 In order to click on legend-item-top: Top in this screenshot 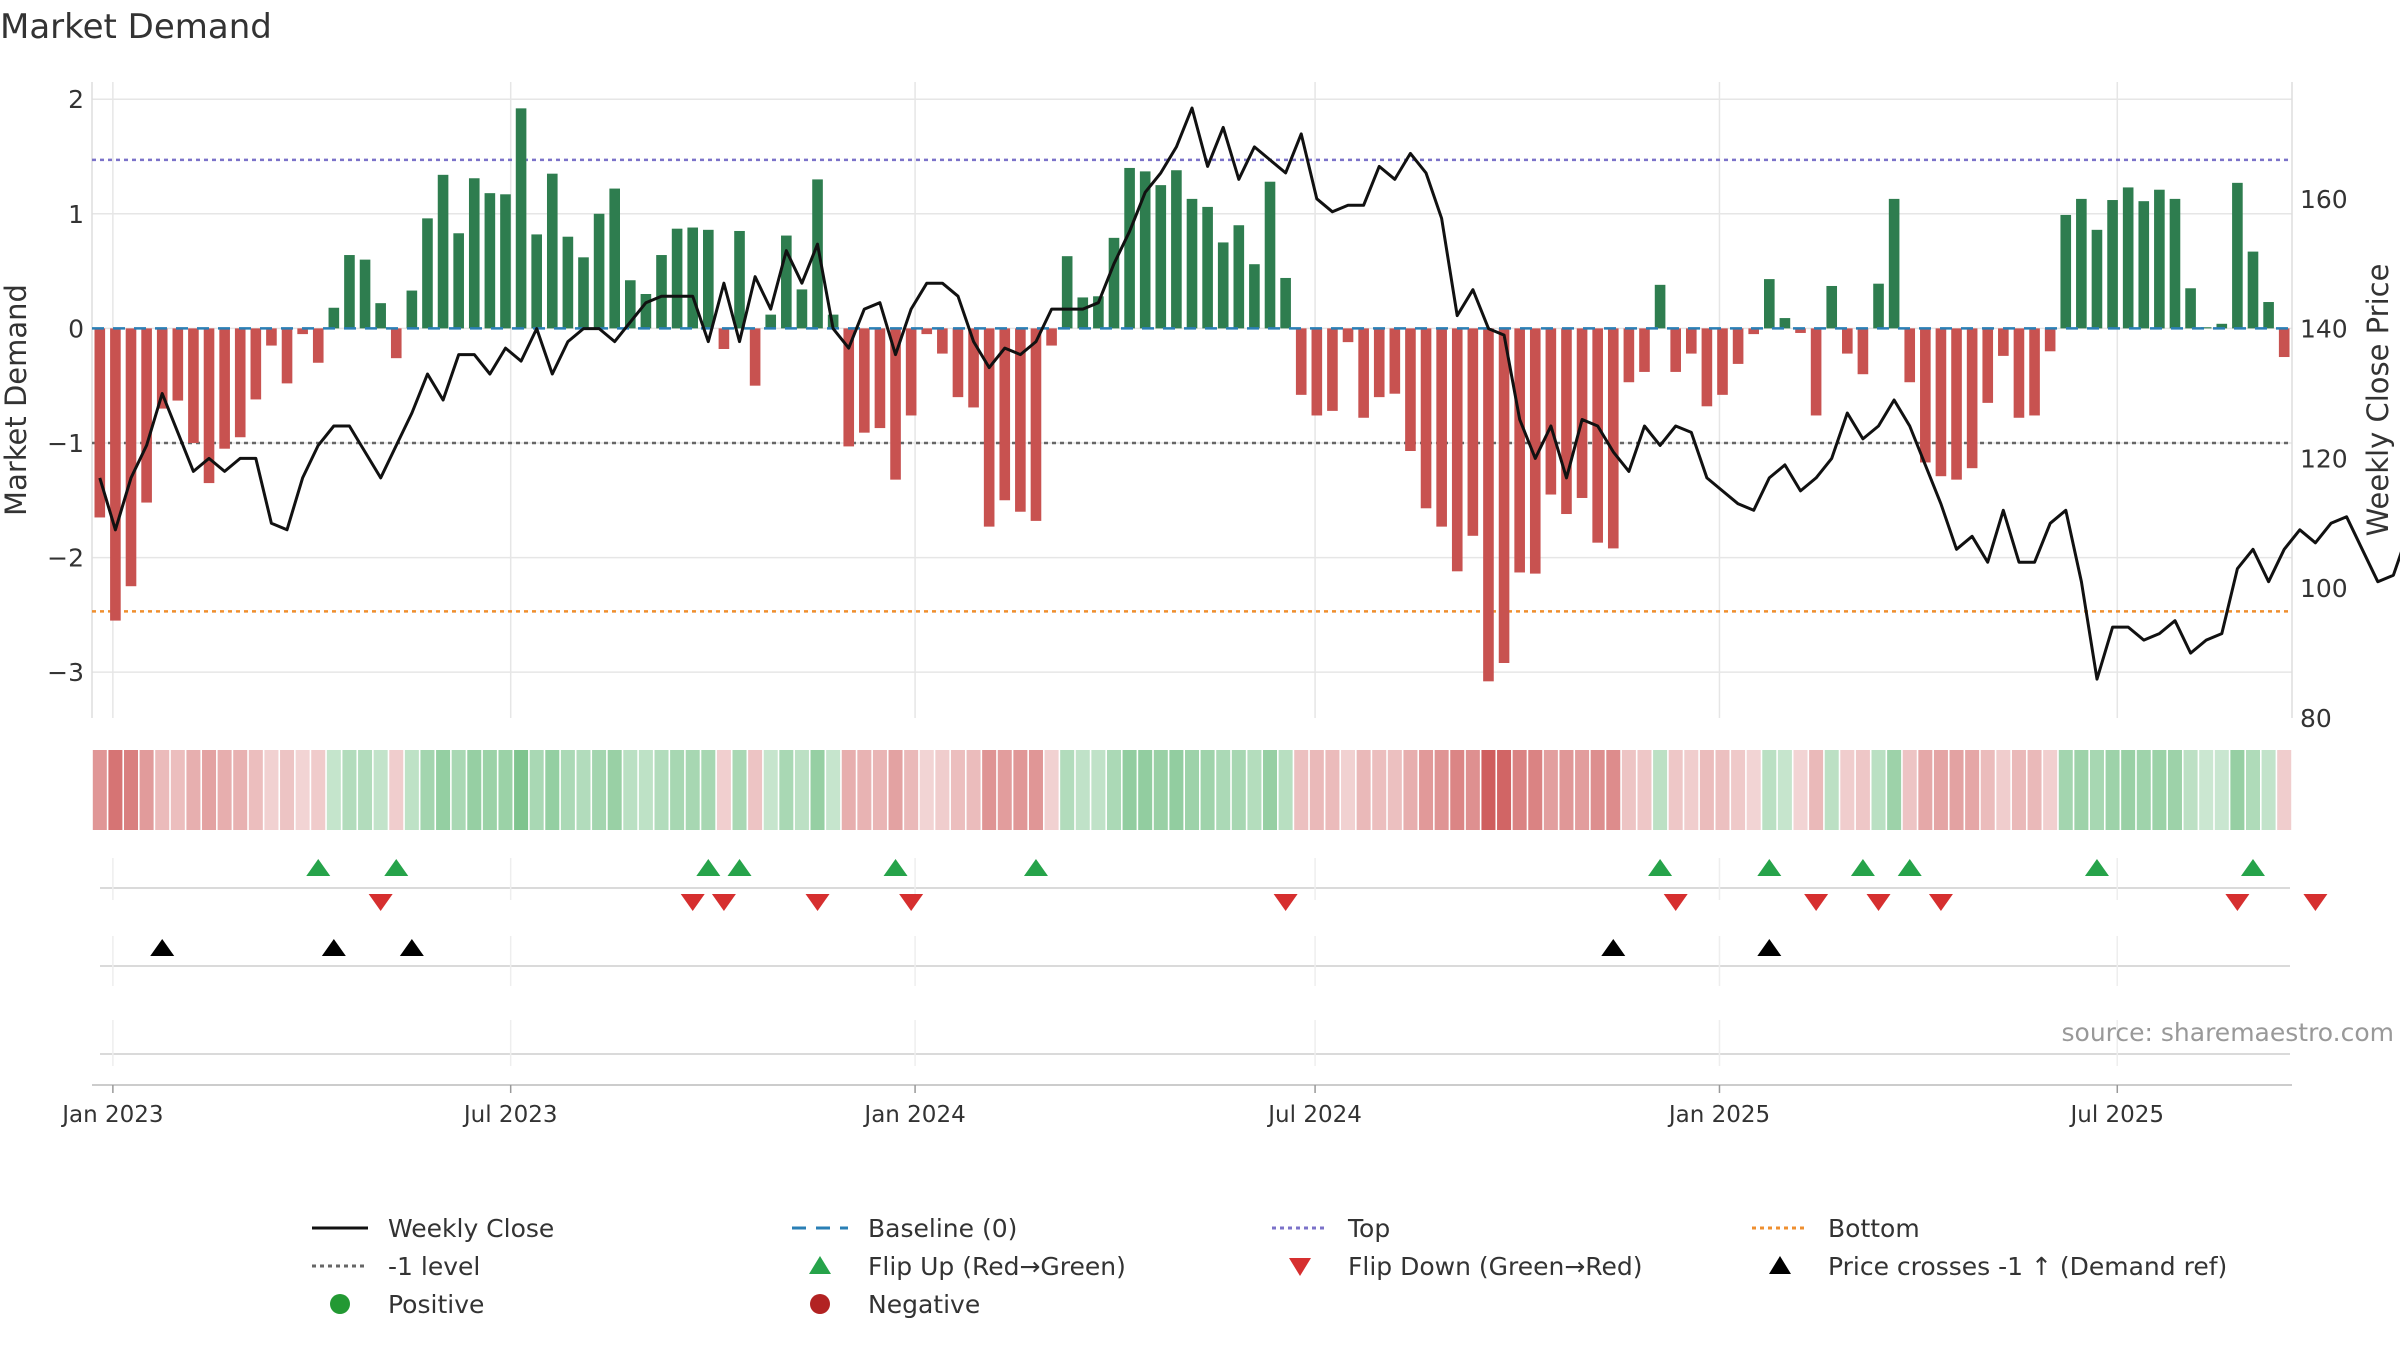, I will do `click(1330, 1228)`.